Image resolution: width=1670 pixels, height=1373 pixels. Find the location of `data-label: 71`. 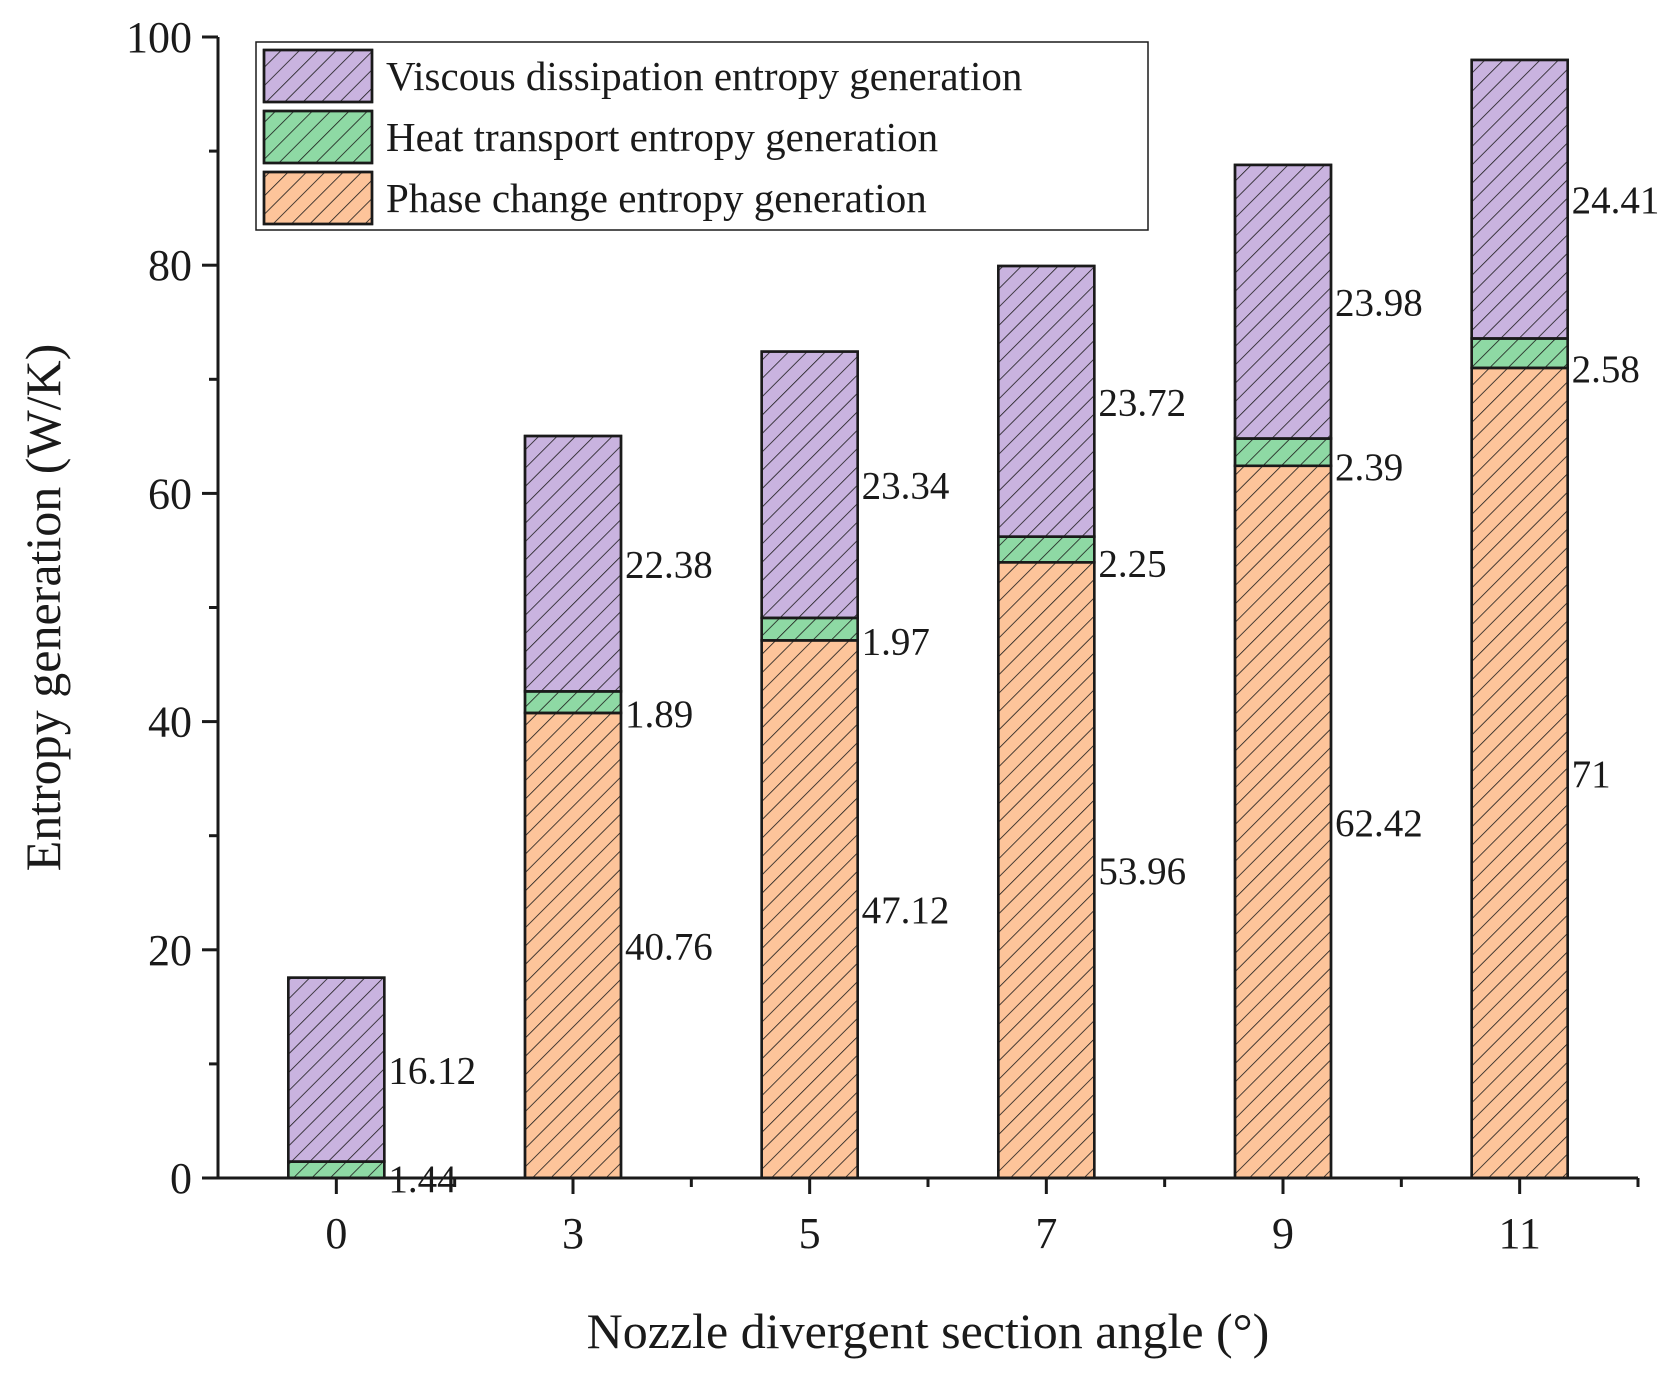

data-label: 71 is located at coordinates (1591, 774).